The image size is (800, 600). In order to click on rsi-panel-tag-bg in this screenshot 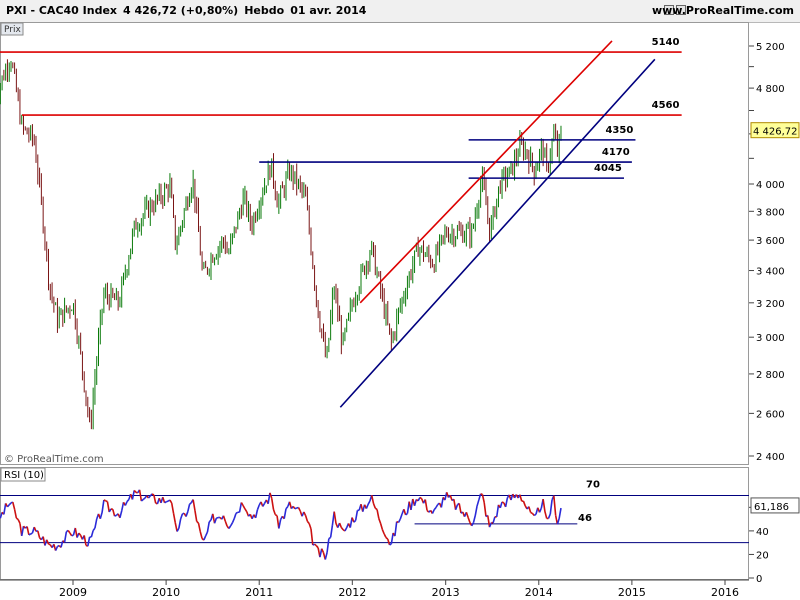, I will do `click(23, 474)`.